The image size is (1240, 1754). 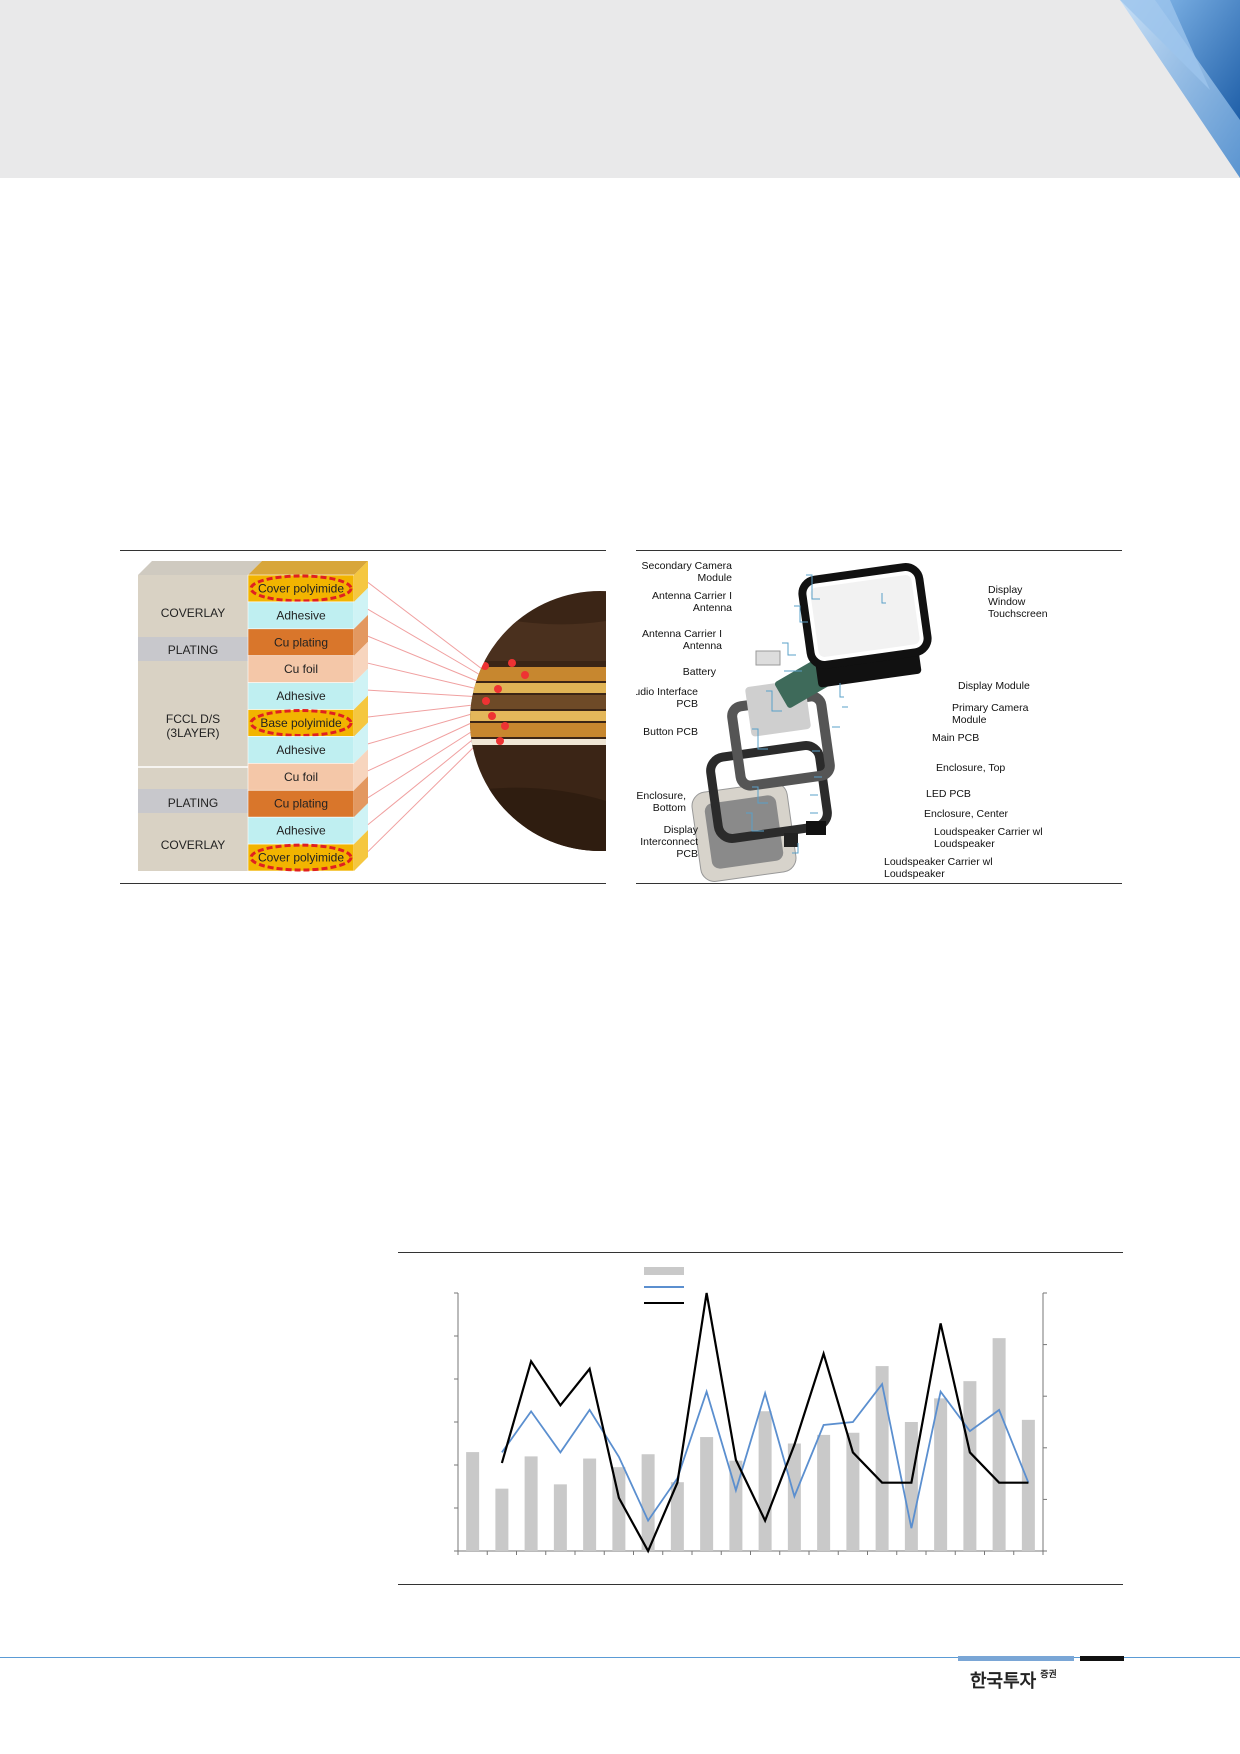 What do you see at coordinates (620, 1657) in the screenshot?
I see `footer-rule` at bounding box center [620, 1657].